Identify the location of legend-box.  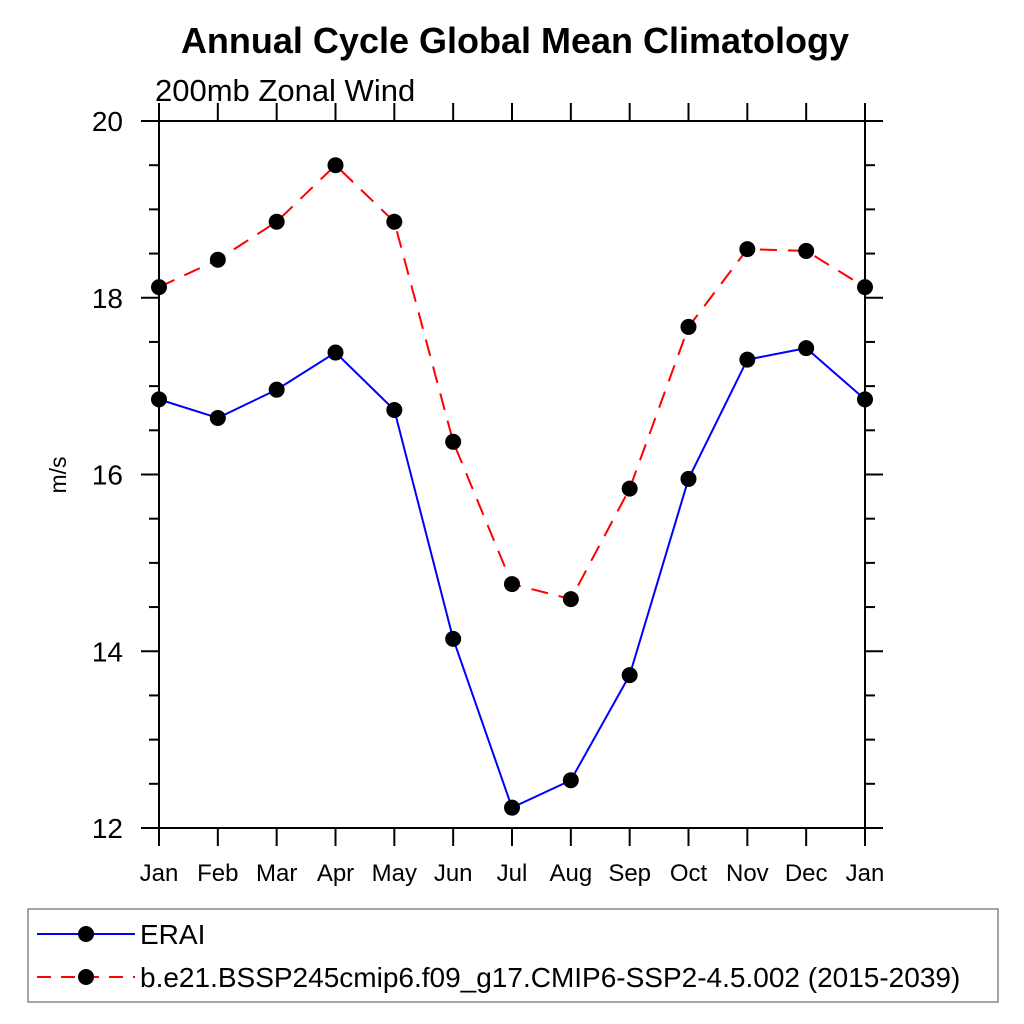
(513, 955).